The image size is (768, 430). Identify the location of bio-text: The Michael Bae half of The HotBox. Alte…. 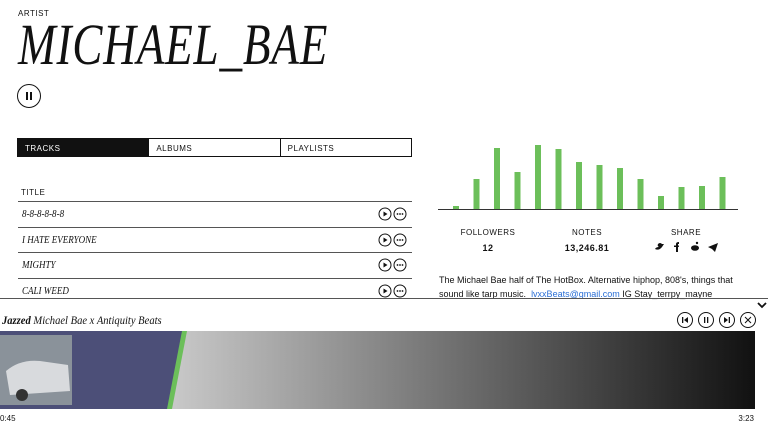
(586, 287).